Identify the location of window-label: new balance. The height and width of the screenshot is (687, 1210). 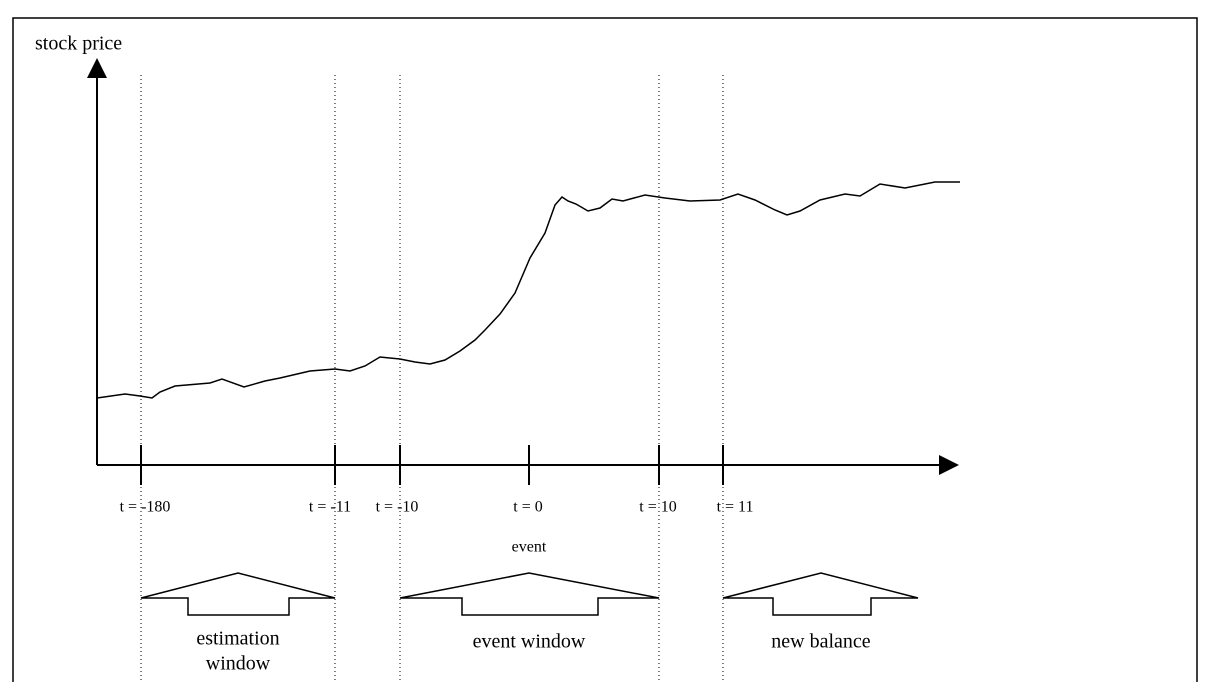
(821, 642).